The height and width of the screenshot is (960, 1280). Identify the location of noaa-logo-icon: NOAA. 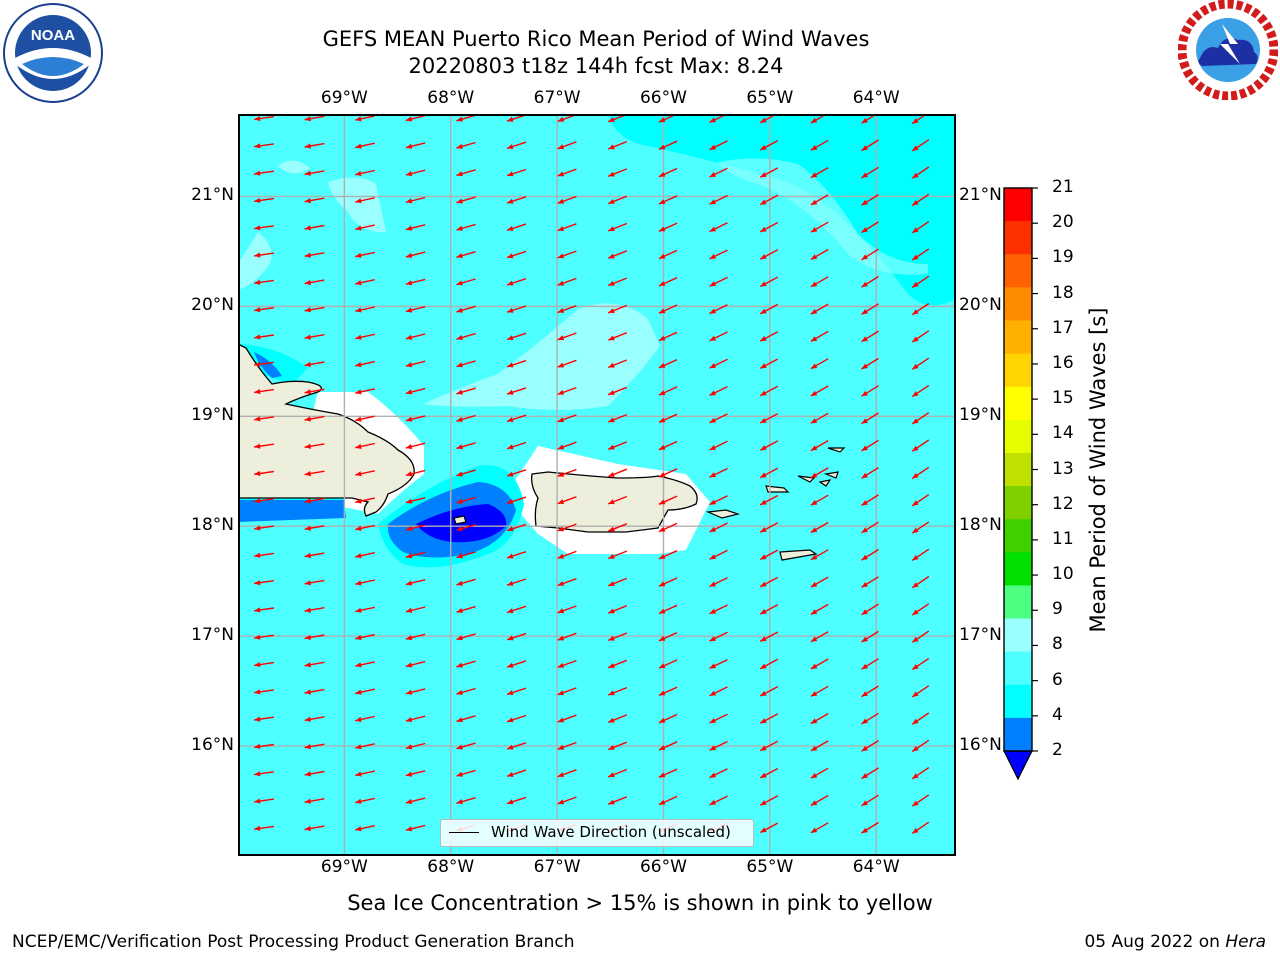
(53, 53).